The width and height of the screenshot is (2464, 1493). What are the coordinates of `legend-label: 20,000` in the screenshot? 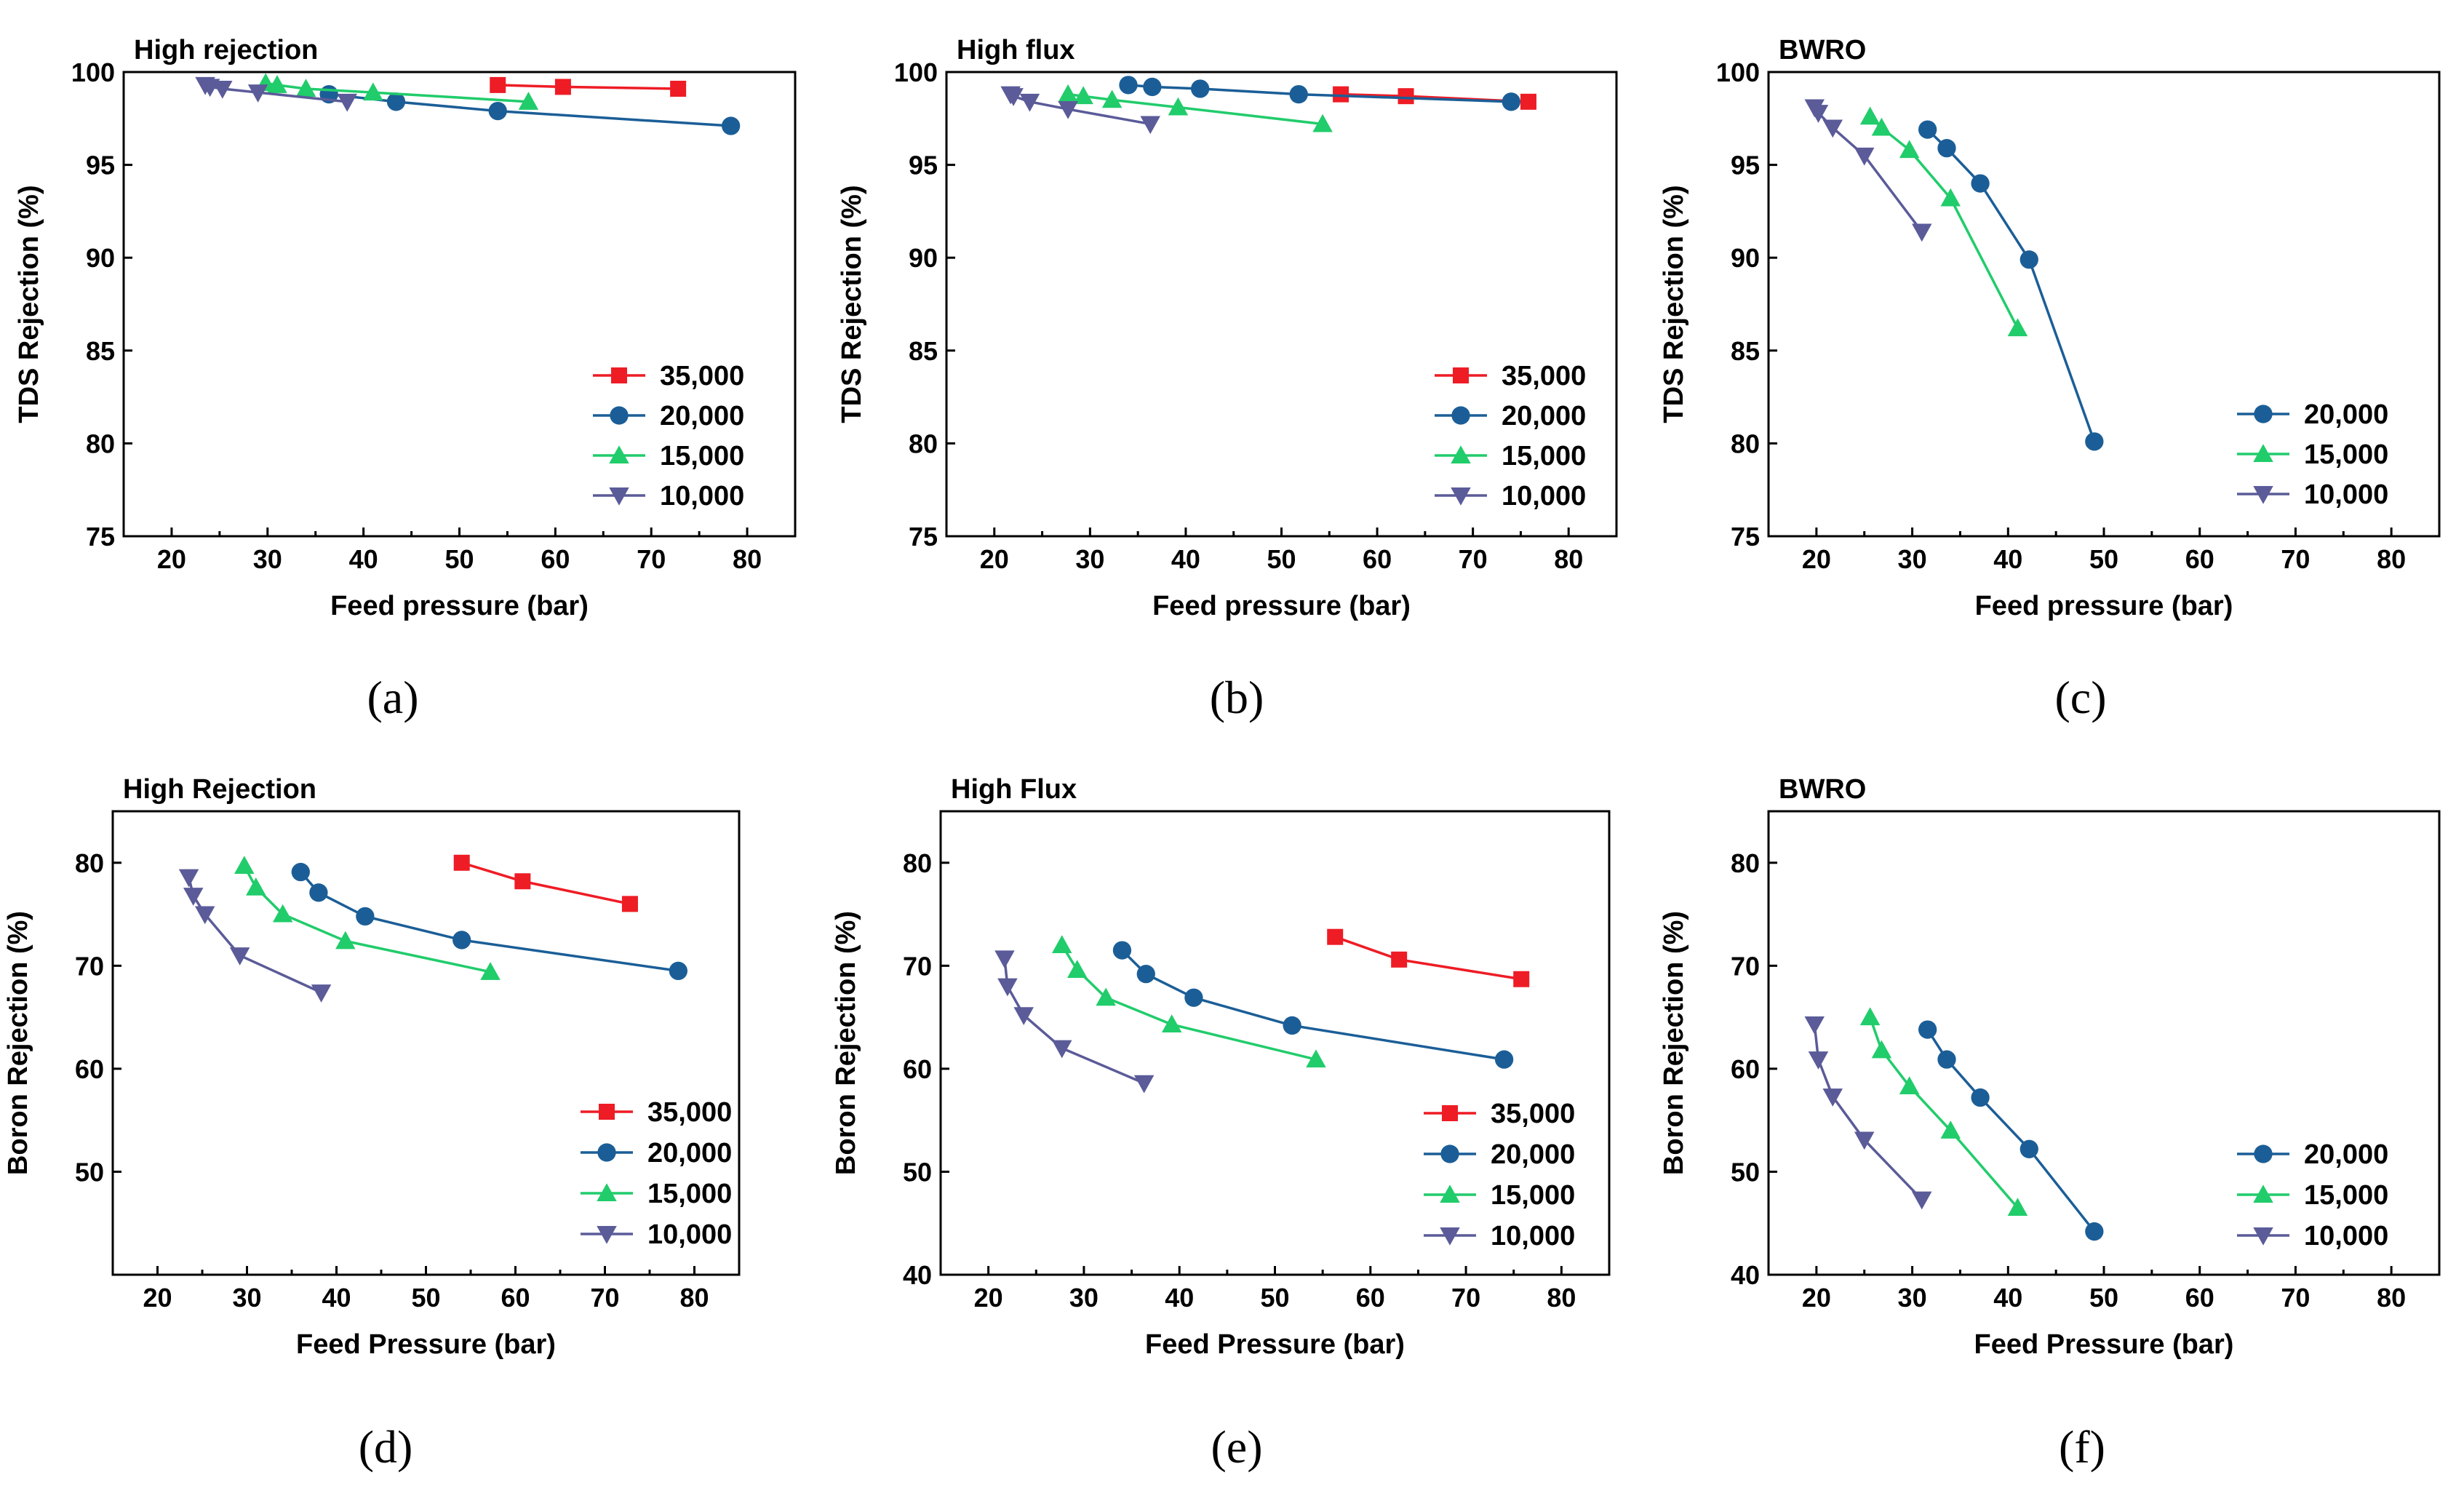 It's located at (1544, 416).